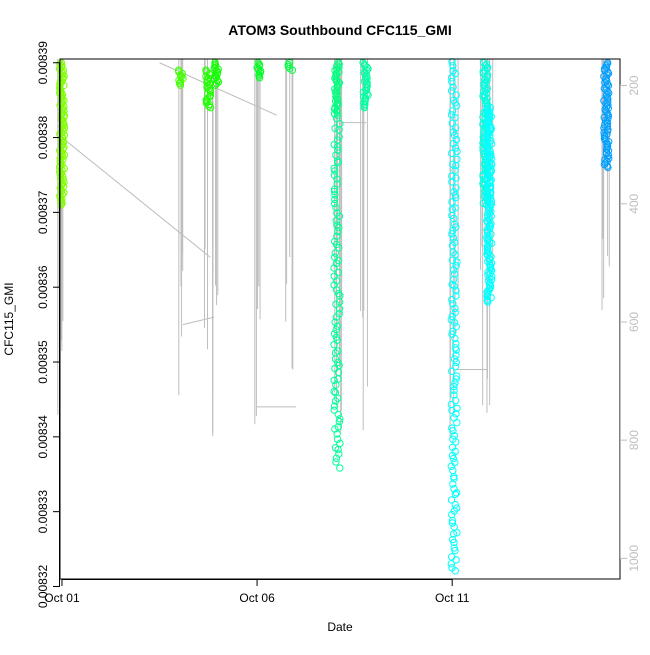  Describe the element at coordinates (634, 85) in the screenshot. I see `right-tick-label: 200` at that location.